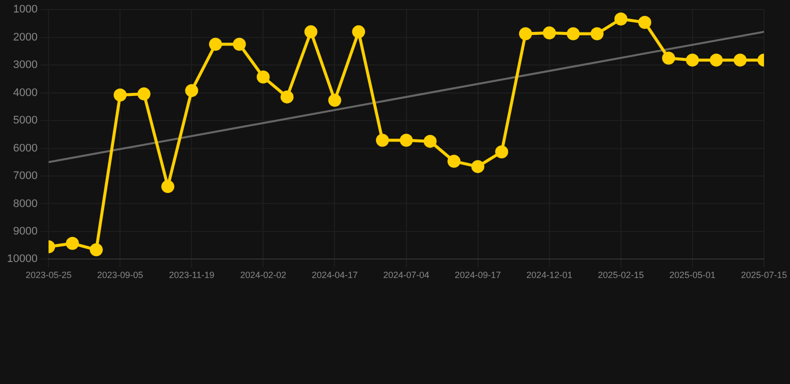  What do you see at coordinates (549, 275) in the screenshot?
I see `x-tick-label: 2024-12-01` at bounding box center [549, 275].